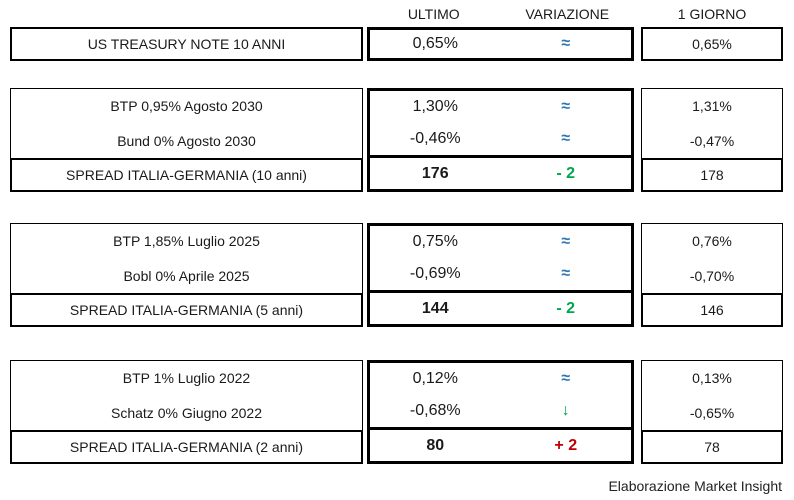 Image resolution: width=794 pixels, height=500 pixels. What do you see at coordinates (712, 412) in the screenshot?
I see `giorno-value: -0,65%` at bounding box center [712, 412].